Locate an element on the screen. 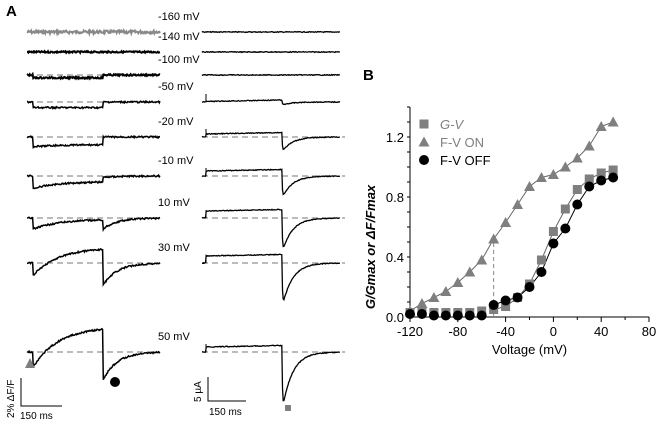  voltage-label: 30 mV is located at coordinates (174, 248).